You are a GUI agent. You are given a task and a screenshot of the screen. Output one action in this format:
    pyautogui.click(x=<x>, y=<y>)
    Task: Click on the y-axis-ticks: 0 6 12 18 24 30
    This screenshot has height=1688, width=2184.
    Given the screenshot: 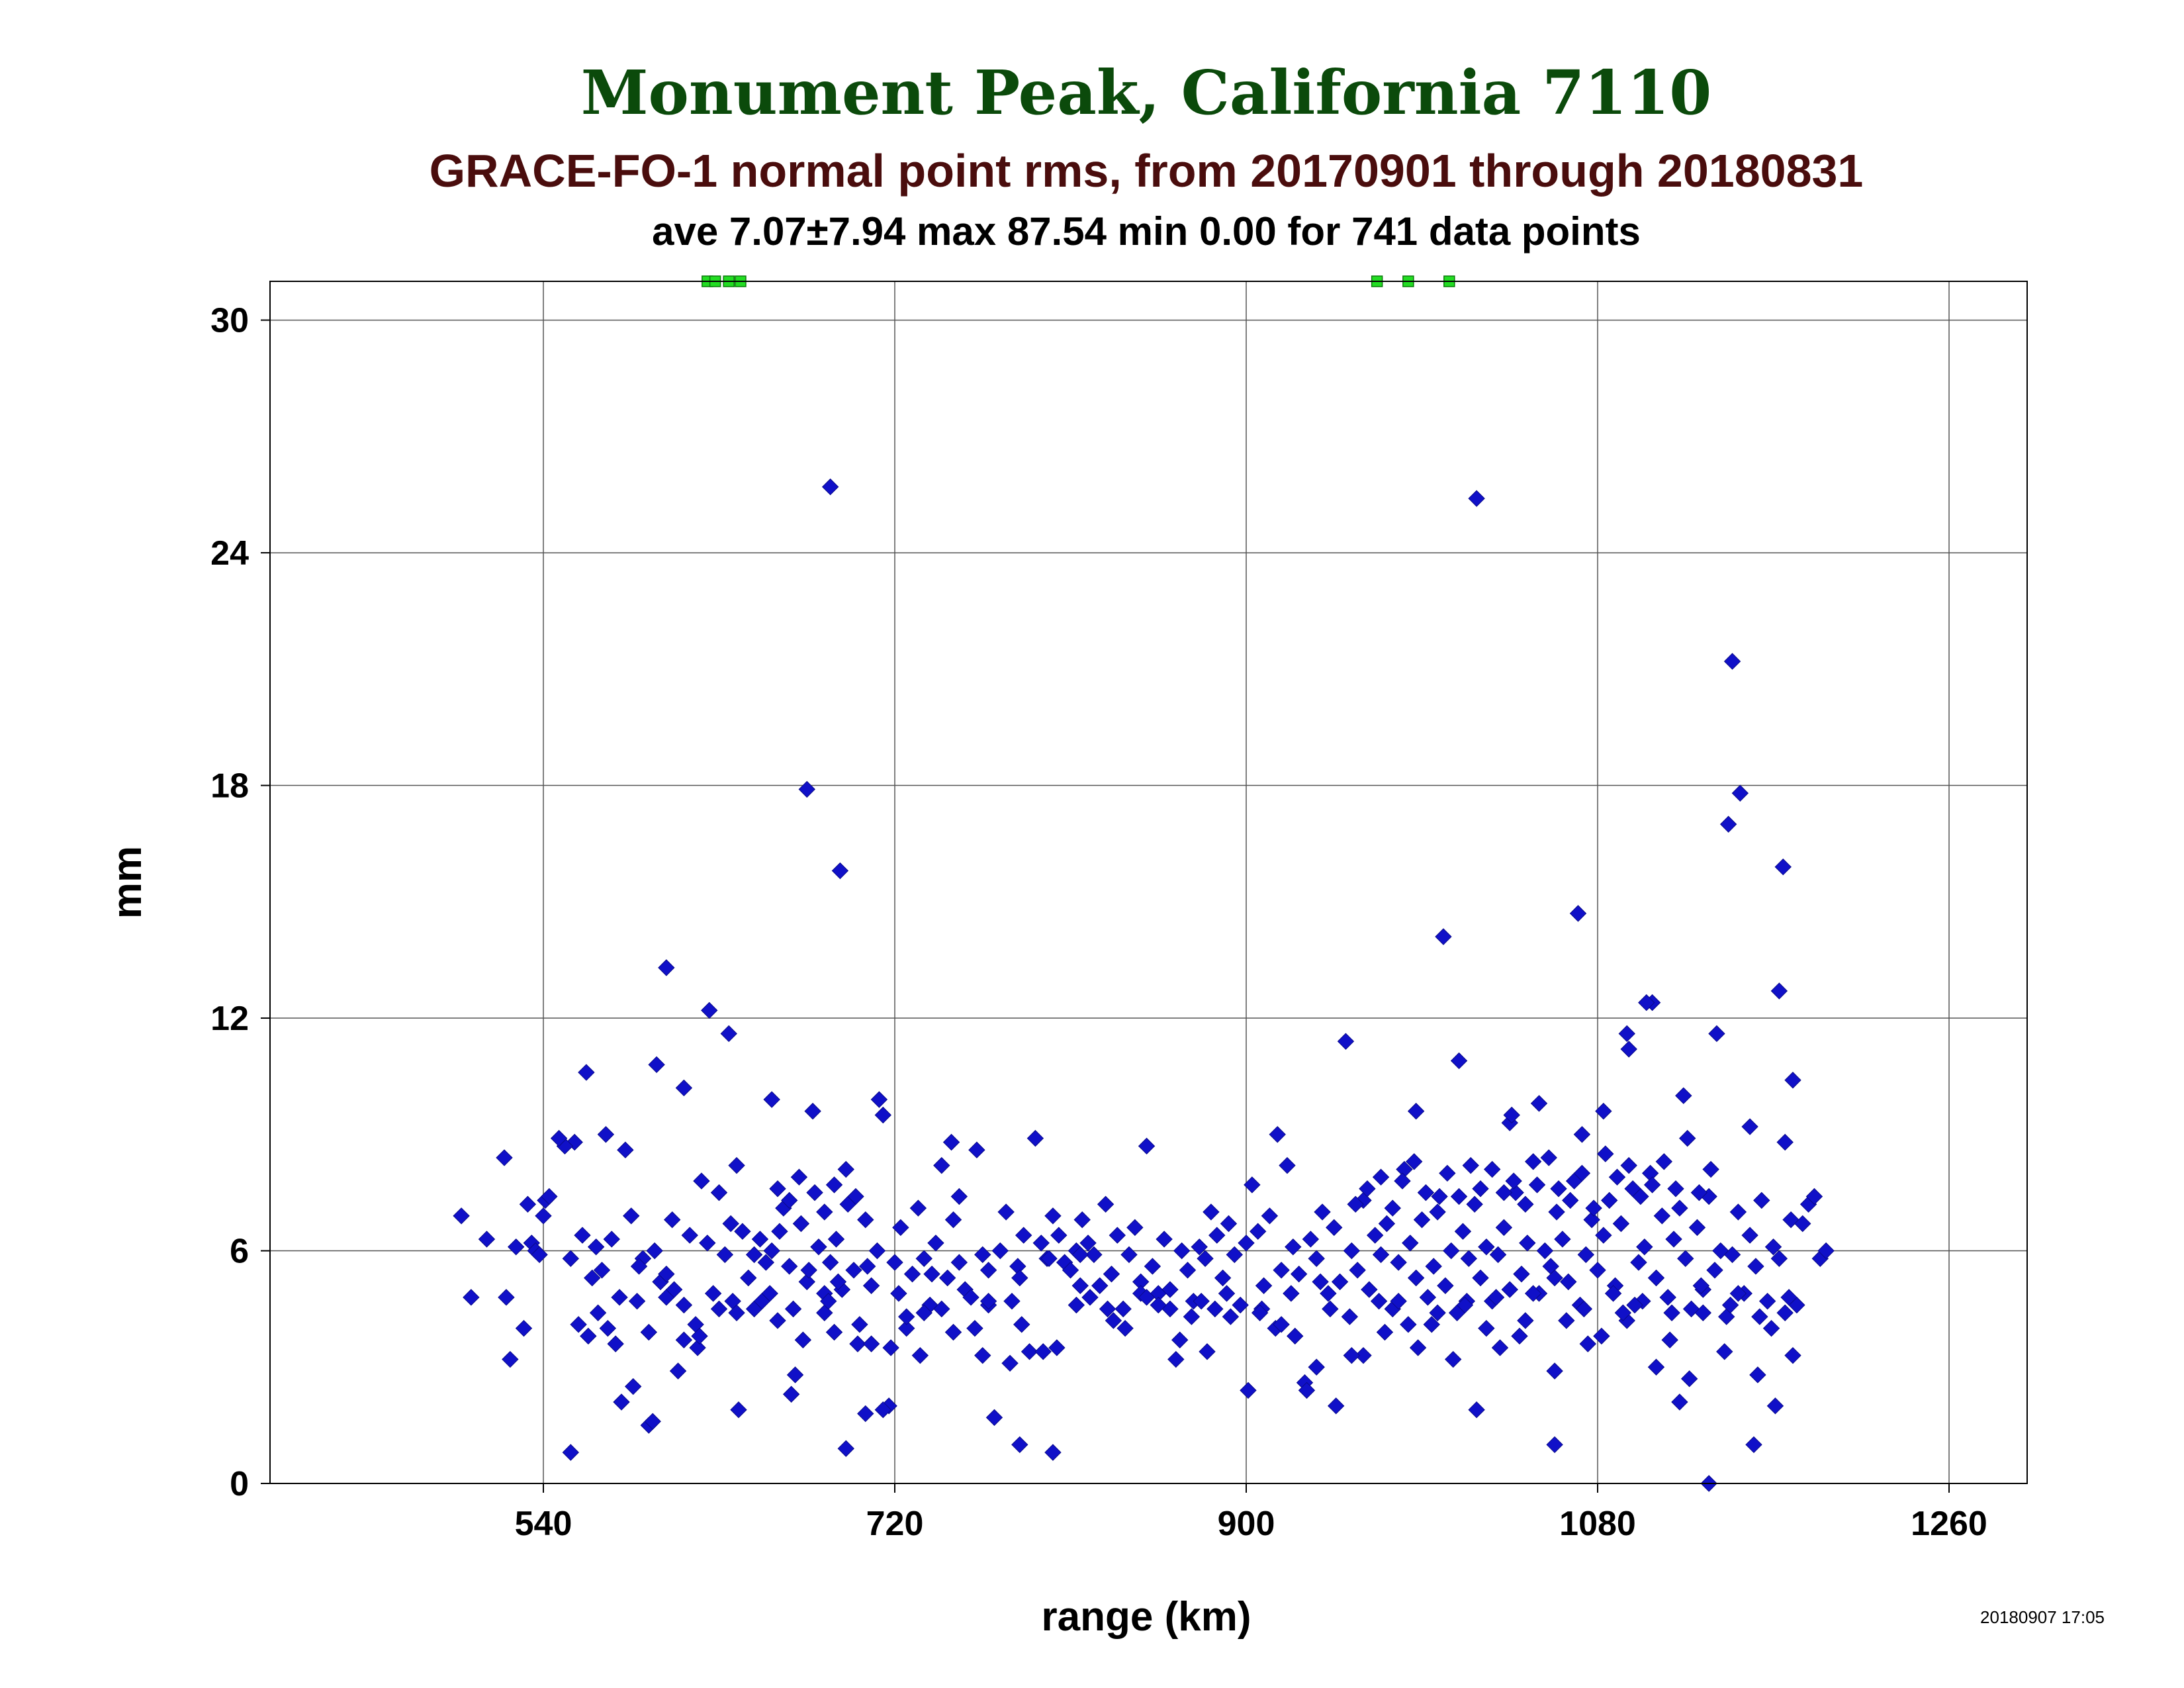 What is the action you would take?
    pyautogui.click(x=240, y=902)
    